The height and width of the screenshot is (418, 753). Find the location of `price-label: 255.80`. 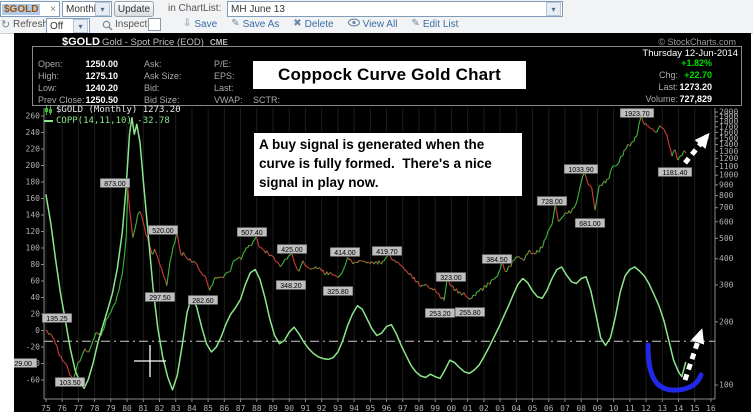

price-label: 255.80 is located at coordinates (470, 312).